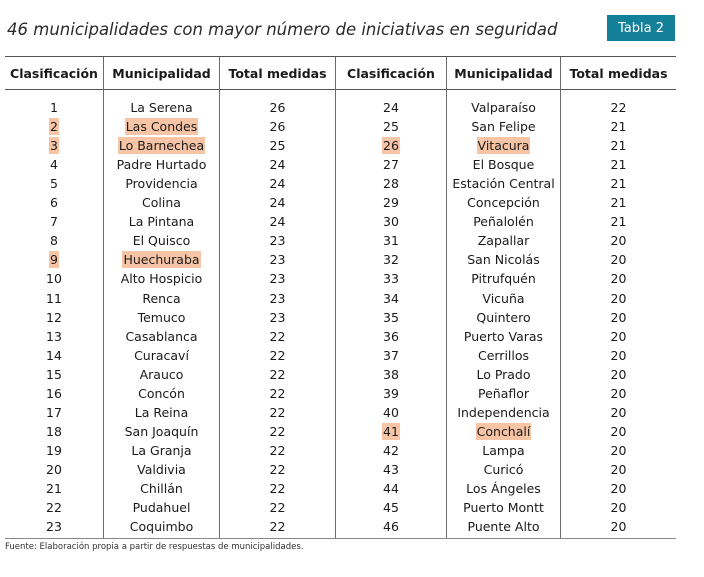 This screenshot has width=704, height=577. I want to click on table-cell-rank: 36, so click(391, 336).